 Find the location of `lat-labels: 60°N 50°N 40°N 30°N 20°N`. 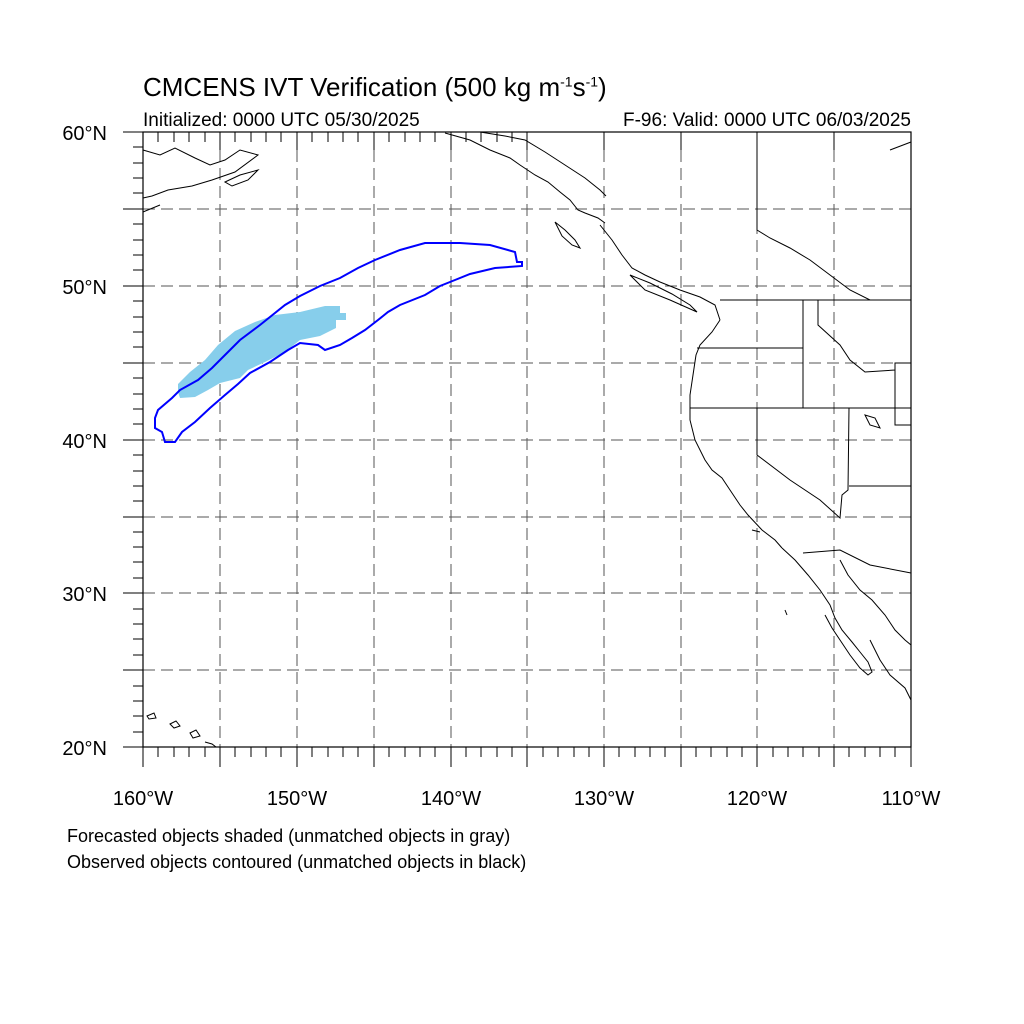

lat-labels: 60°N 50°N 40°N 30°N 20°N is located at coordinates (84, 441).